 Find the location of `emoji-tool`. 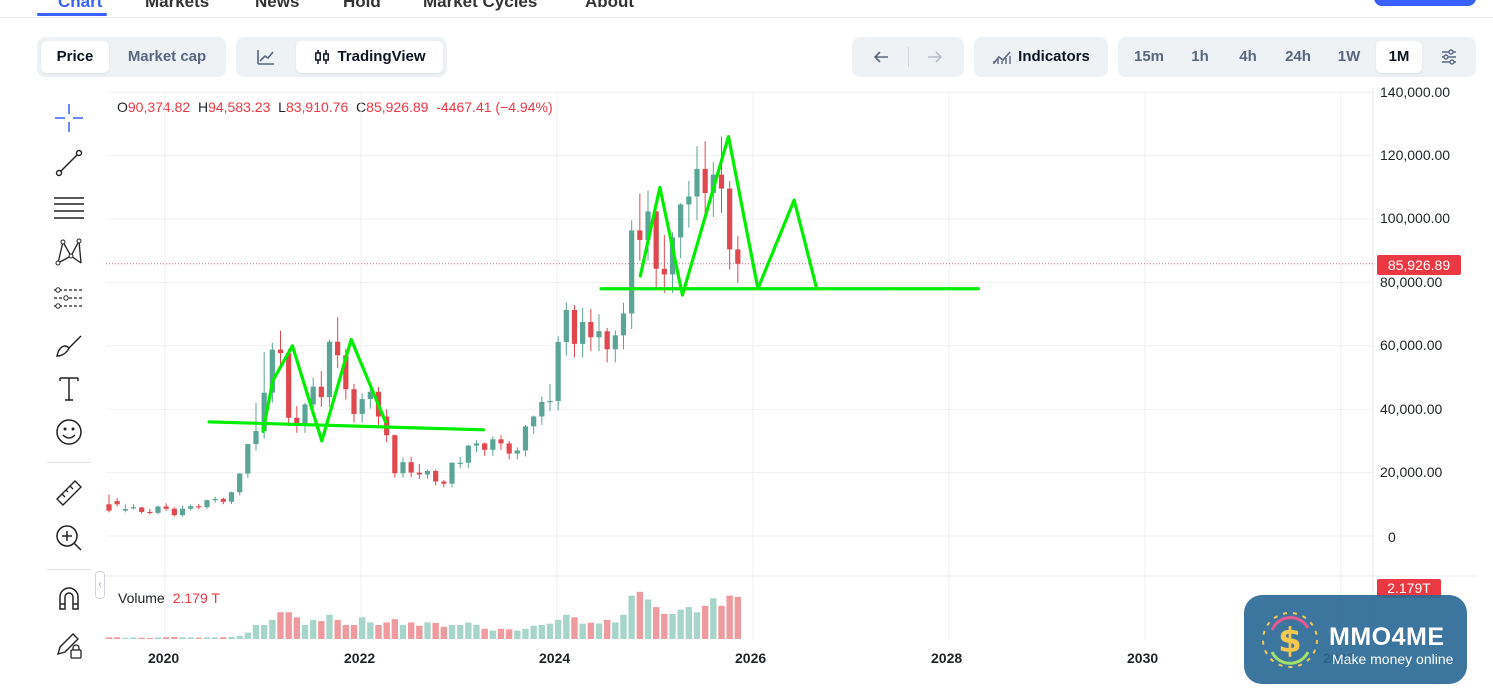

emoji-tool is located at coordinates (69, 432).